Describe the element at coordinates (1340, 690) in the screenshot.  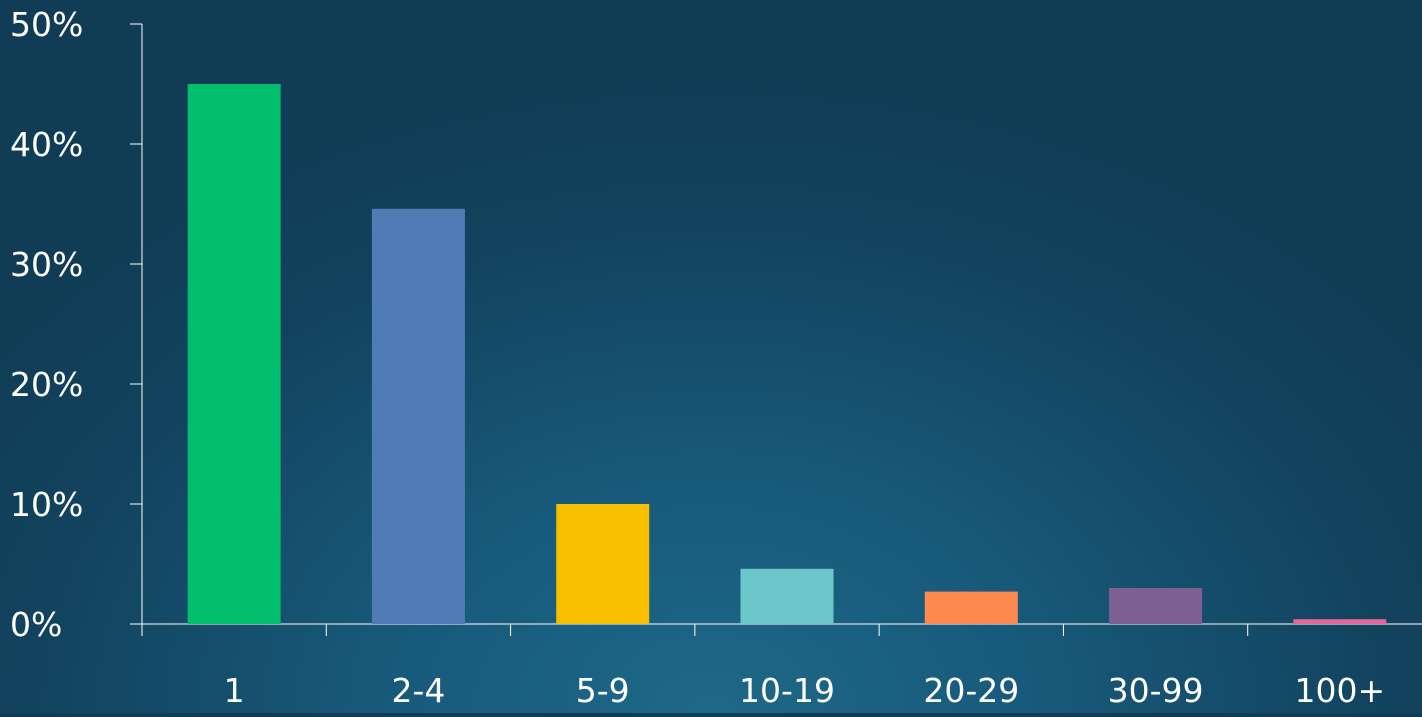
I see `x-tick-label: 100+` at that location.